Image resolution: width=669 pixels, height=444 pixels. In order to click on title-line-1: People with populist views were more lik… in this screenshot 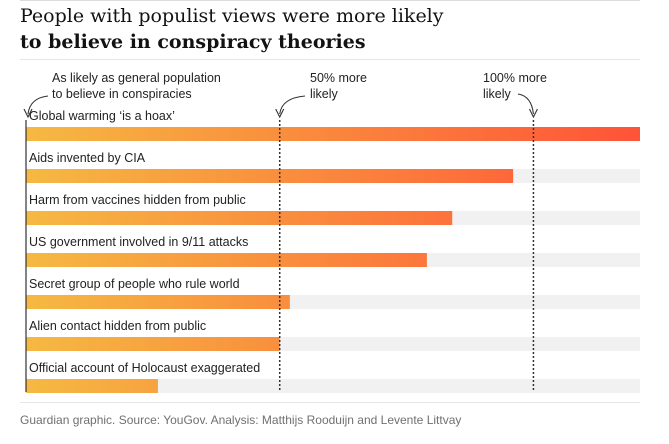, I will do `click(232, 16)`.